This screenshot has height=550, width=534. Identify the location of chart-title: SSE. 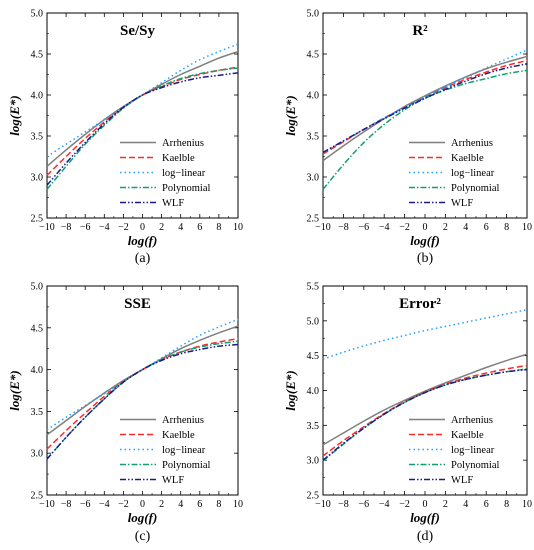
(137, 304).